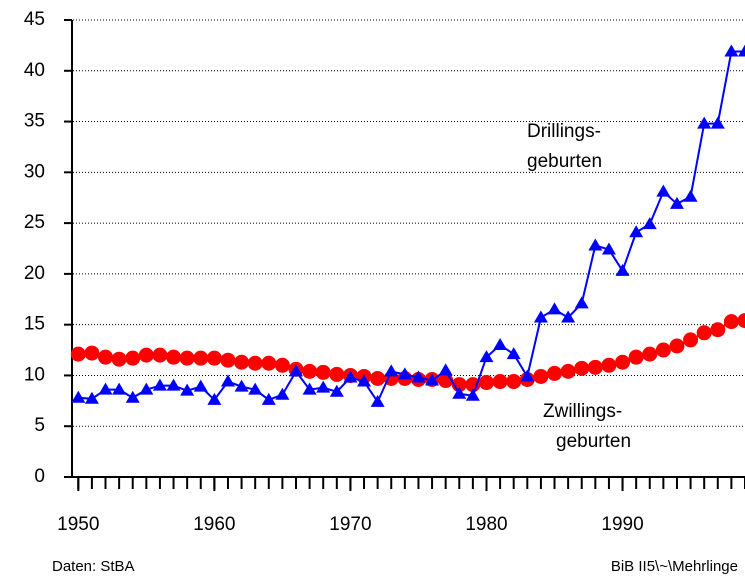  What do you see at coordinates (622, 524) in the screenshot?
I see `x-tick-label: 1990` at bounding box center [622, 524].